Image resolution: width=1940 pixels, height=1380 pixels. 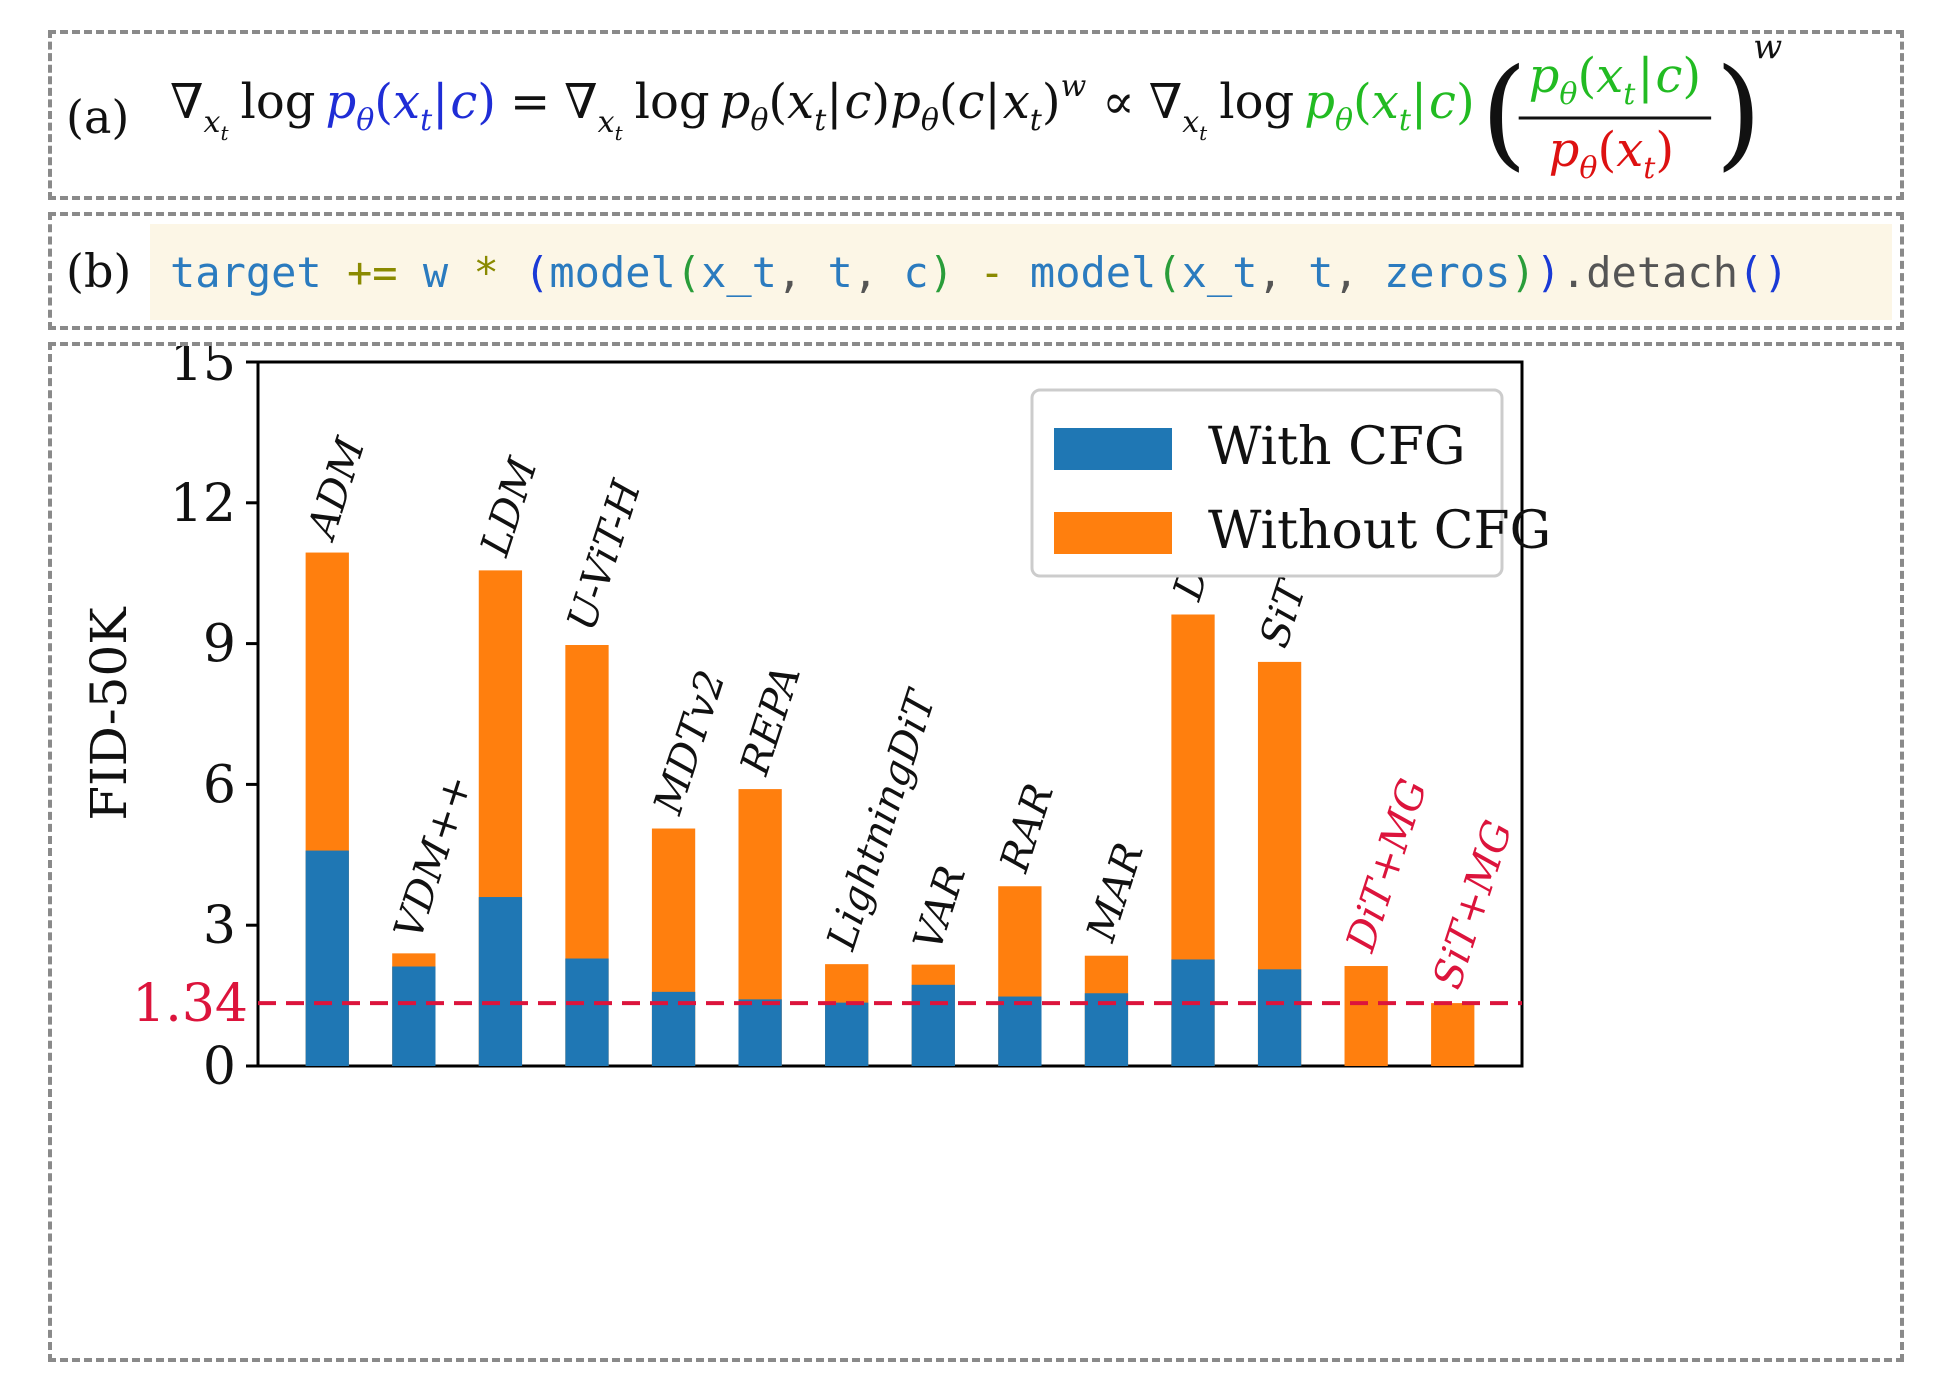 What do you see at coordinates (219, 926) in the screenshot?
I see `y-tick-label: 3` at bounding box center [219, 926].